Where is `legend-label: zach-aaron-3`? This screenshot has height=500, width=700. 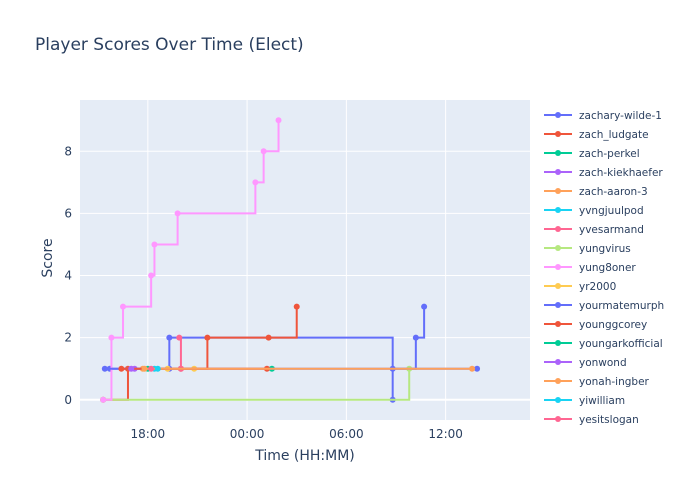 legend-label: zach-aaron-3 is located at coordinates (613, 192).